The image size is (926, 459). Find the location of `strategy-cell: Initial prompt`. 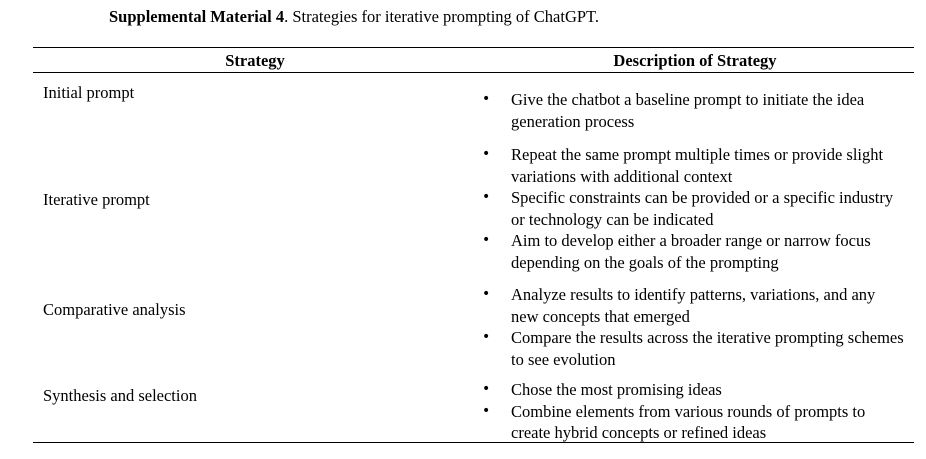

strategy-cell: Initial prompt is located at coordinates (89, 92).